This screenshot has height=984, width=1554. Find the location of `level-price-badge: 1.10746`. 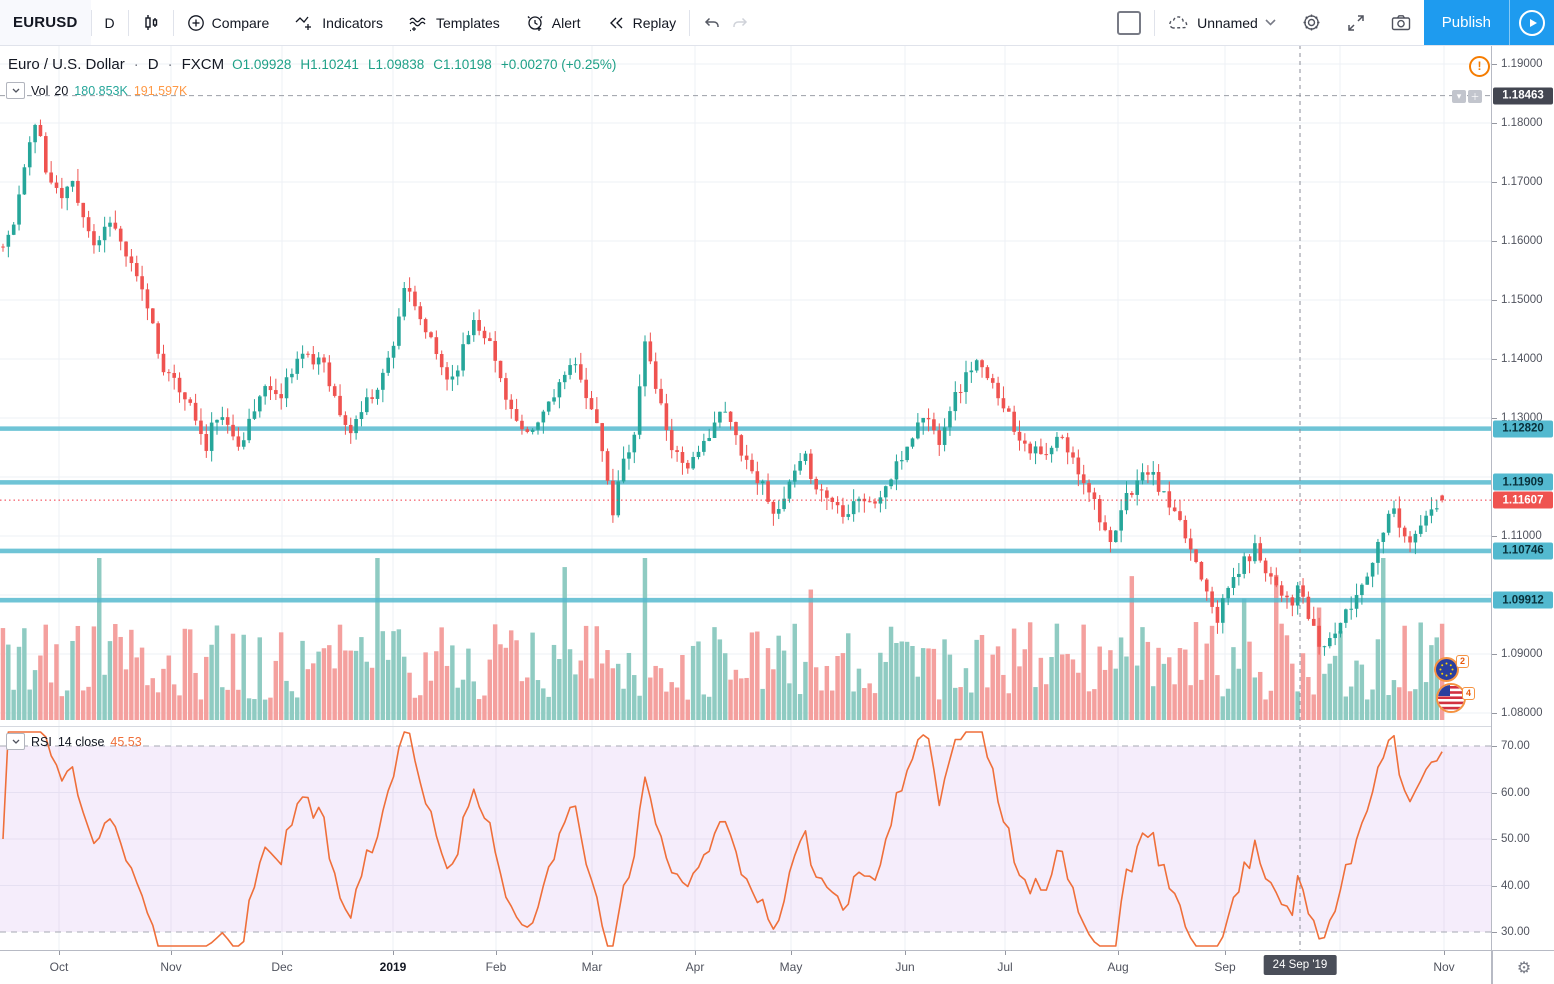

level-price-badge: 1.10746 is located at coordinates (1523, 551).